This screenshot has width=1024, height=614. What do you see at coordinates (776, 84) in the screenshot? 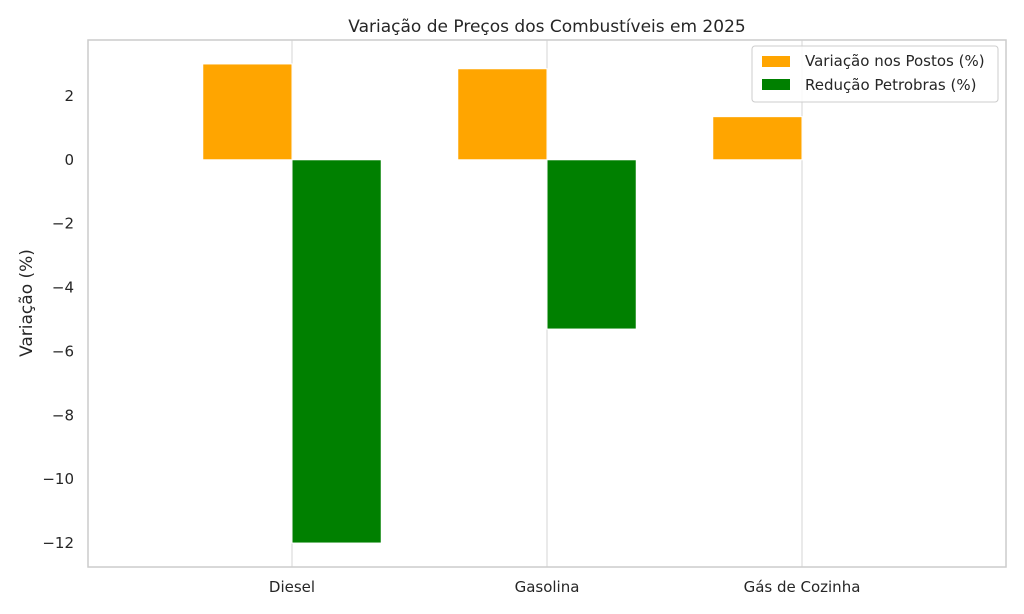
I see `legend-swatch-reducao-petrobras` at bounding box center [776, 84].